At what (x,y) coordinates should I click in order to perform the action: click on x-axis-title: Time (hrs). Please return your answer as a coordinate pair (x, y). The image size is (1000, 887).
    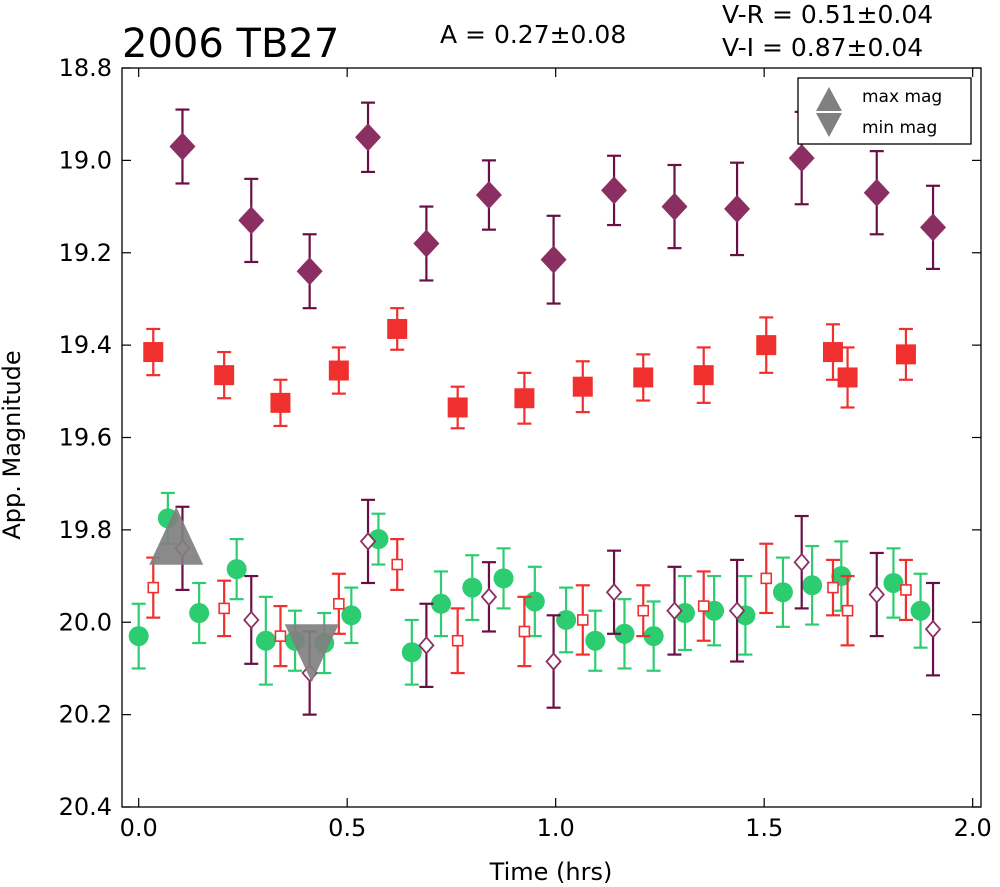
    Looking at the image, I should click on (551, 872).